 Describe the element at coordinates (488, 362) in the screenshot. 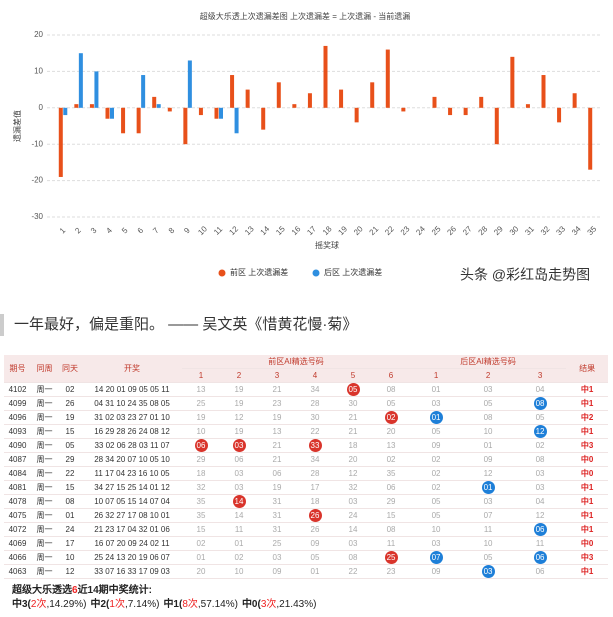

I see `header: 后区AI精选号码` at that location.